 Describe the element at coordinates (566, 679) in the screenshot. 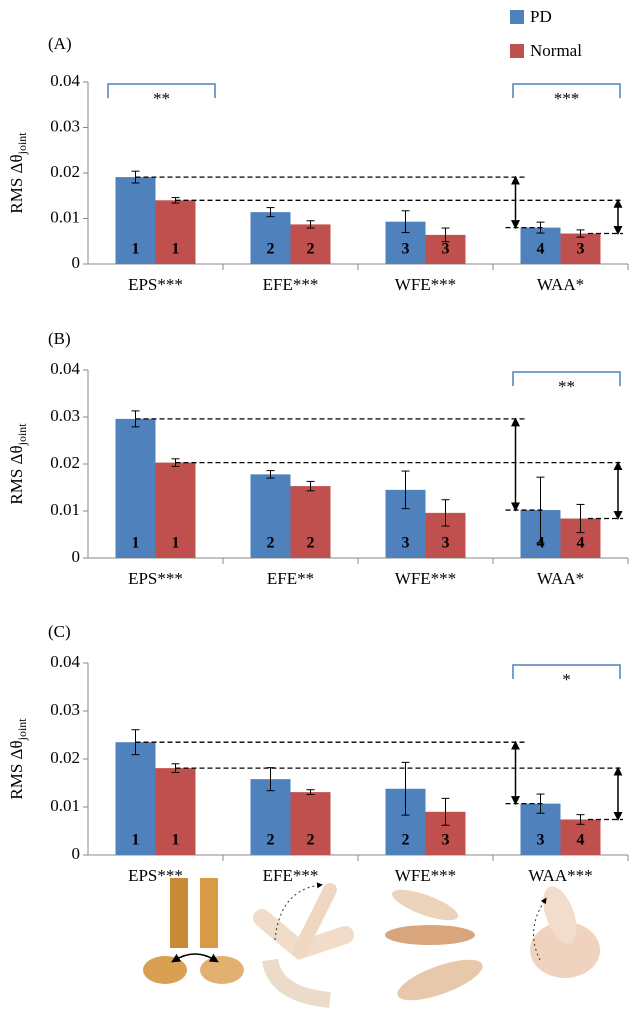

I see `significance-label: *` at that location.